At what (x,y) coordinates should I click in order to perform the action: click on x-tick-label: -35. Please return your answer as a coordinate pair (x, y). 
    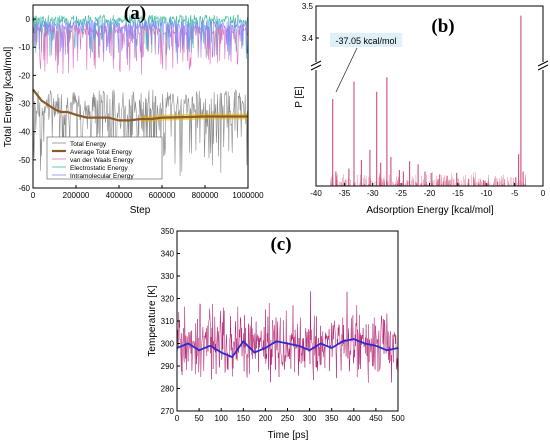
    Looking at the image, I should click on (345, 193).